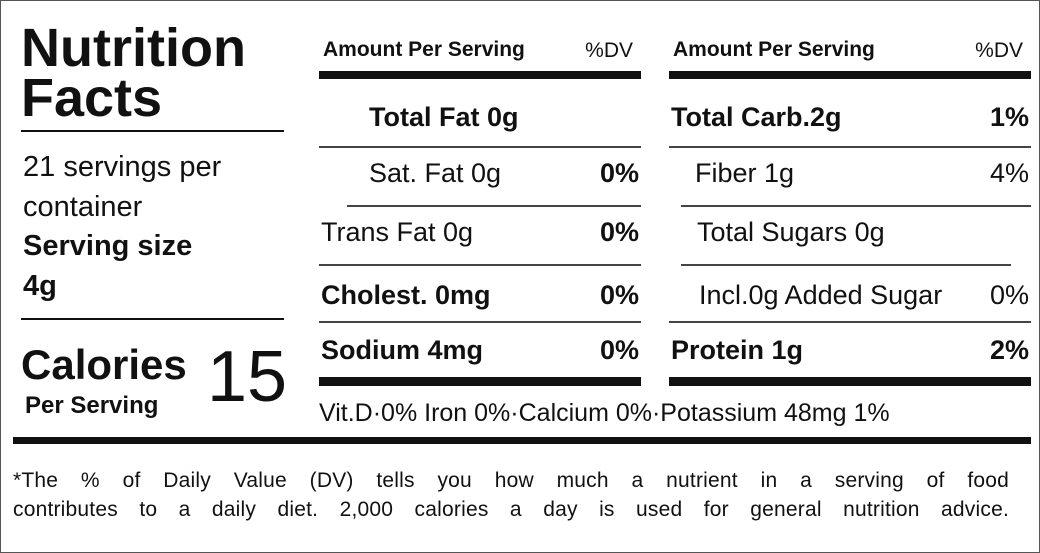 The image size is (1040, 553). I want to click on row-dv: 1%, so click(1009, 117).